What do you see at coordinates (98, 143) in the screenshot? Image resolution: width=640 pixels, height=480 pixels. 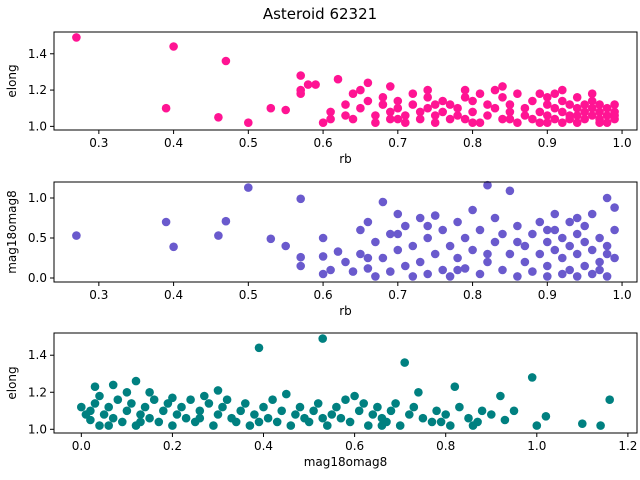 I see `x-tick-label: 0.3` at bounding box center [98, 143].